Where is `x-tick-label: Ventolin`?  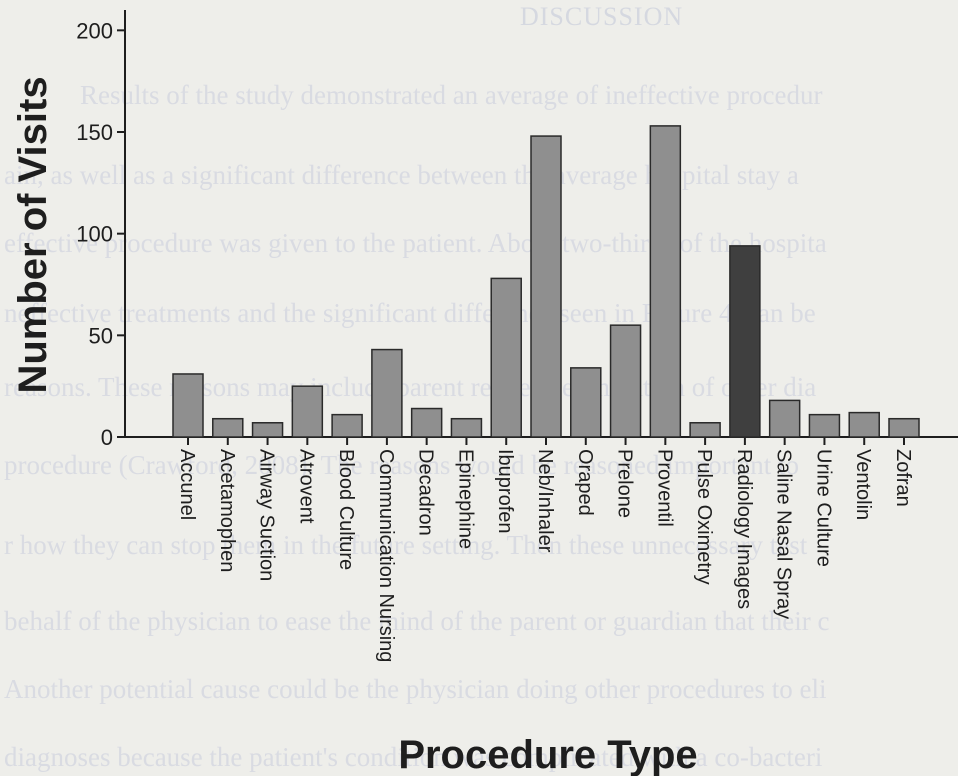
x-tick-label: Ventolin is located at coordinates (863, 484).